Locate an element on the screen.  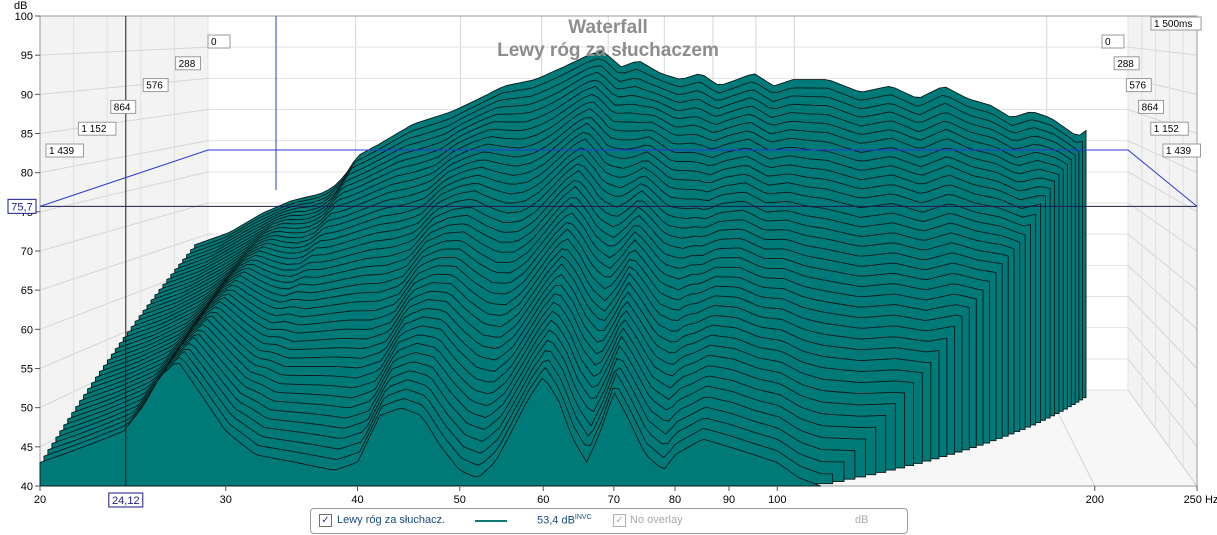
y-tick-label: 60 is located at coordinates (27, 330).